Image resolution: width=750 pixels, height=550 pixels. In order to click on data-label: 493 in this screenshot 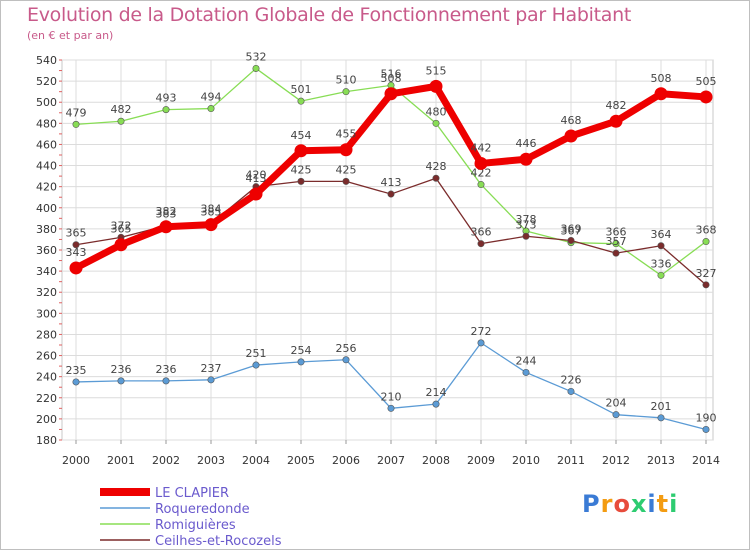, I will do `click(166, 98)`.